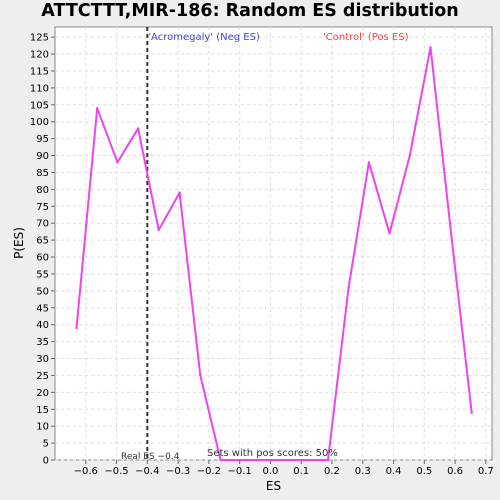  I want to click on x-tick-label: −0.2, so click(209, 471).